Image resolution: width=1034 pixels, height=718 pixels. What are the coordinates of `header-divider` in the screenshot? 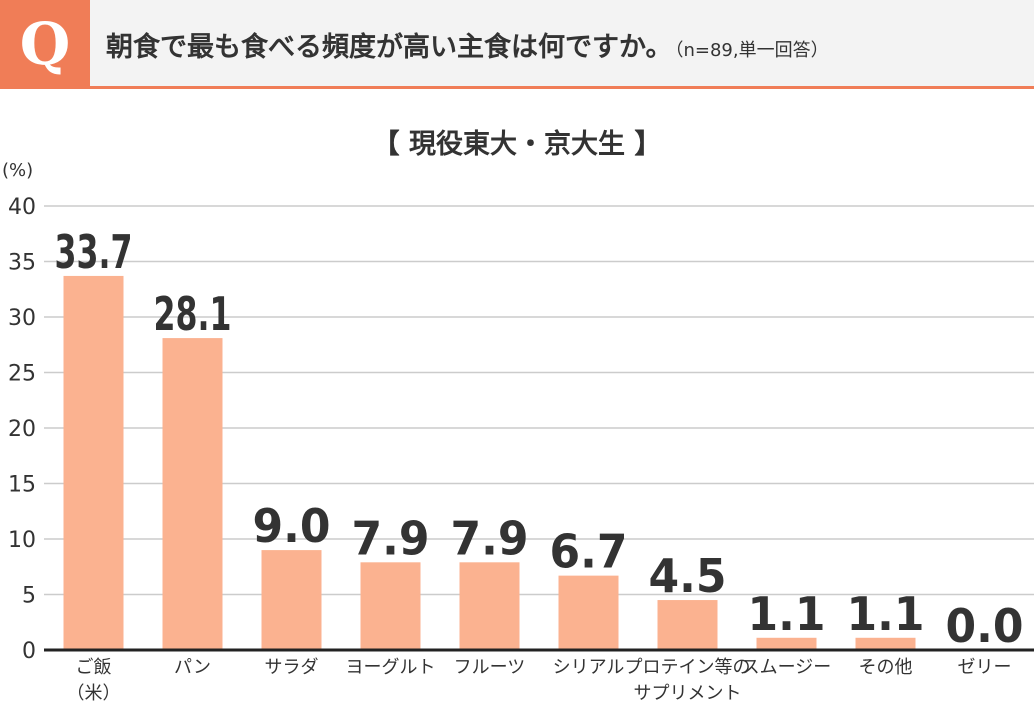 It's located at (517, 87).